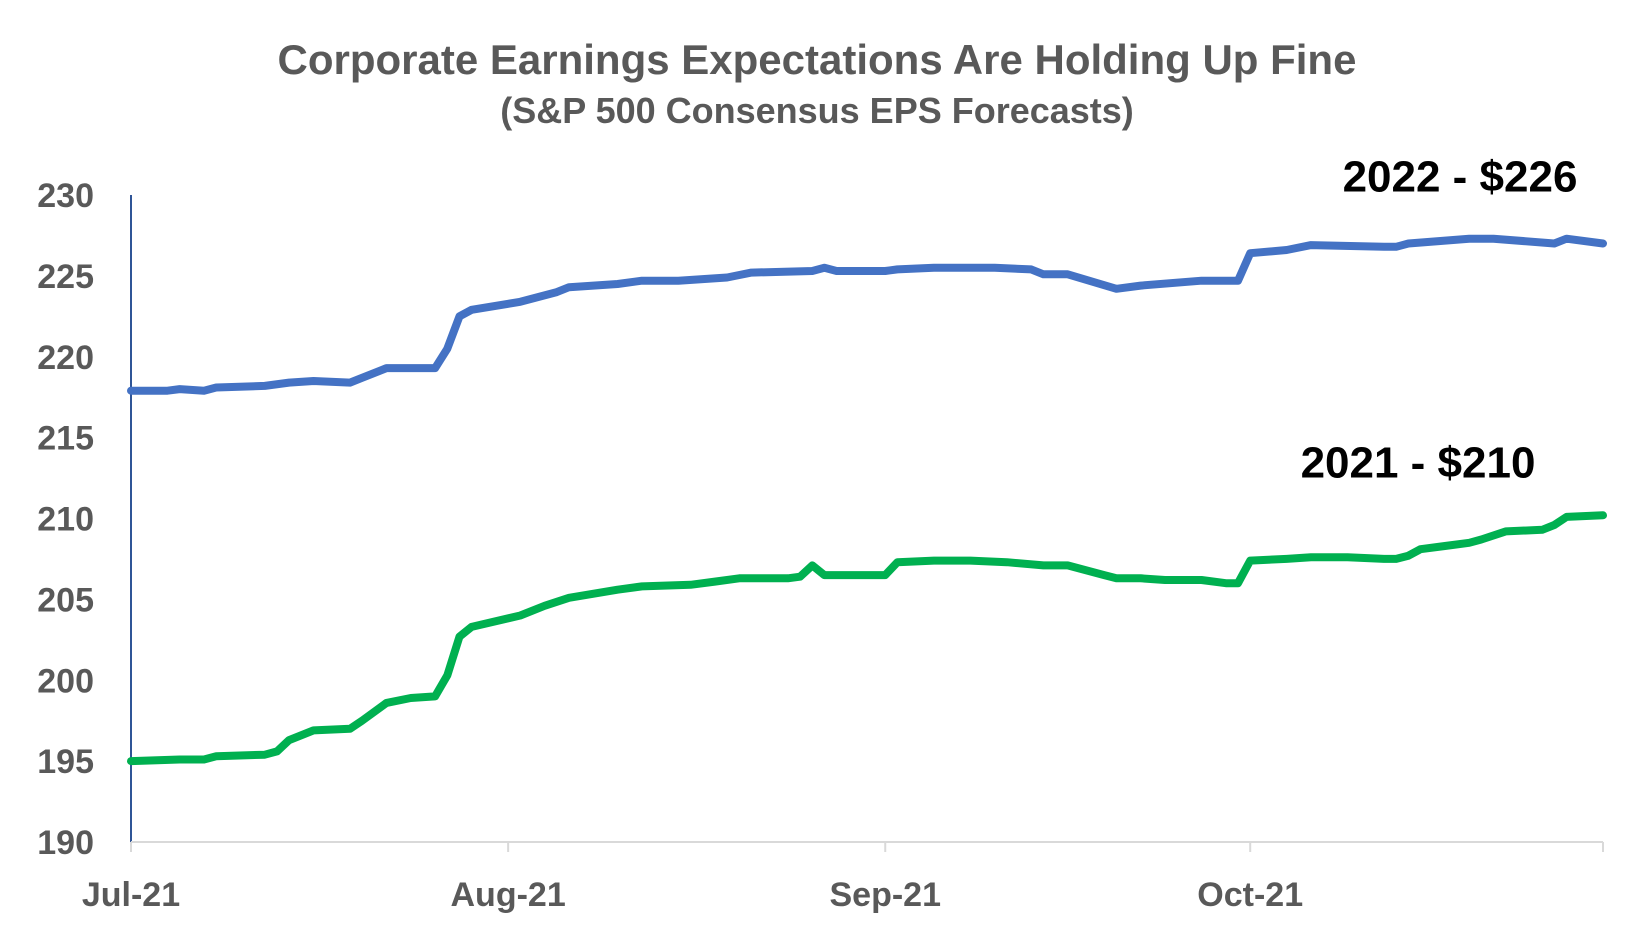 The width and height of the screenshot is (1634, 938). Describe the element at coordinates (65, 196) in the screenshot. I see `y-tick-label: 230` at that location.